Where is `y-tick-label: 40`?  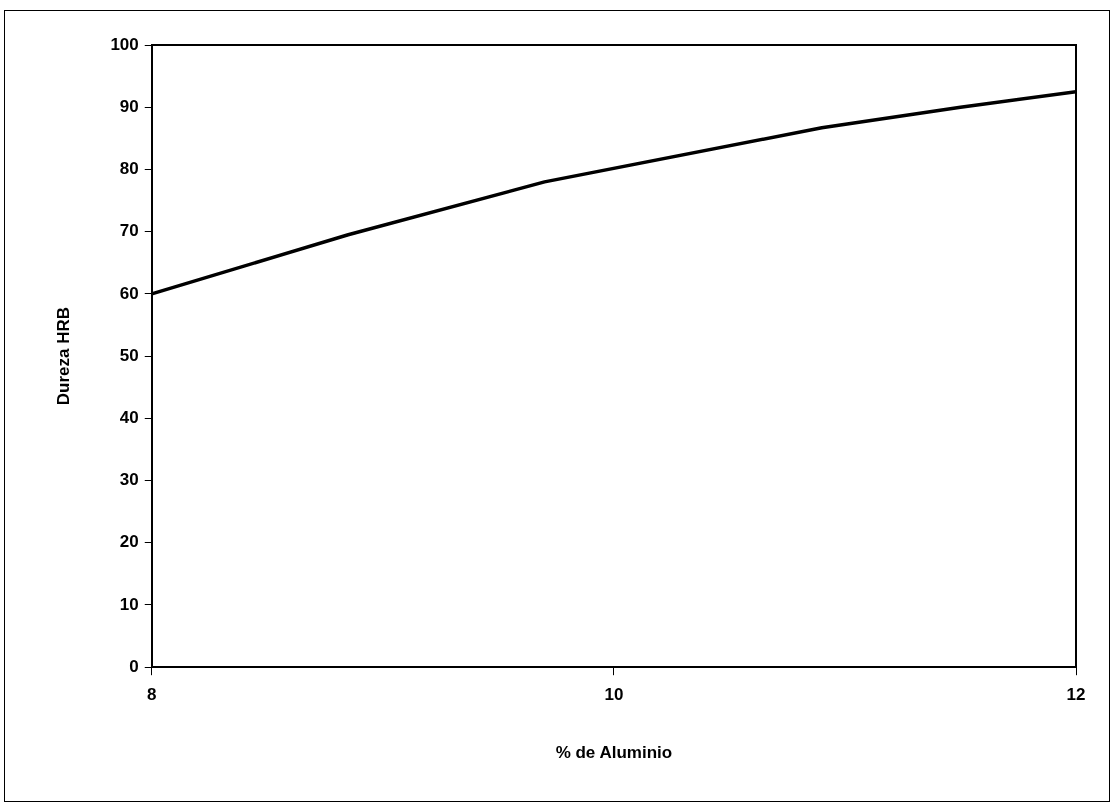
y-tick-label: 40 is located at coordinates (129, 418).